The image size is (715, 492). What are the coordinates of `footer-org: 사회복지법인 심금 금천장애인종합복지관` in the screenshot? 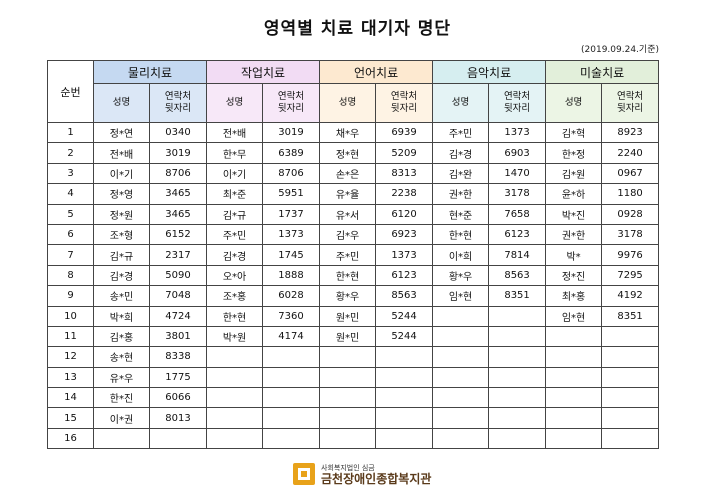 It's located at (362, 474).